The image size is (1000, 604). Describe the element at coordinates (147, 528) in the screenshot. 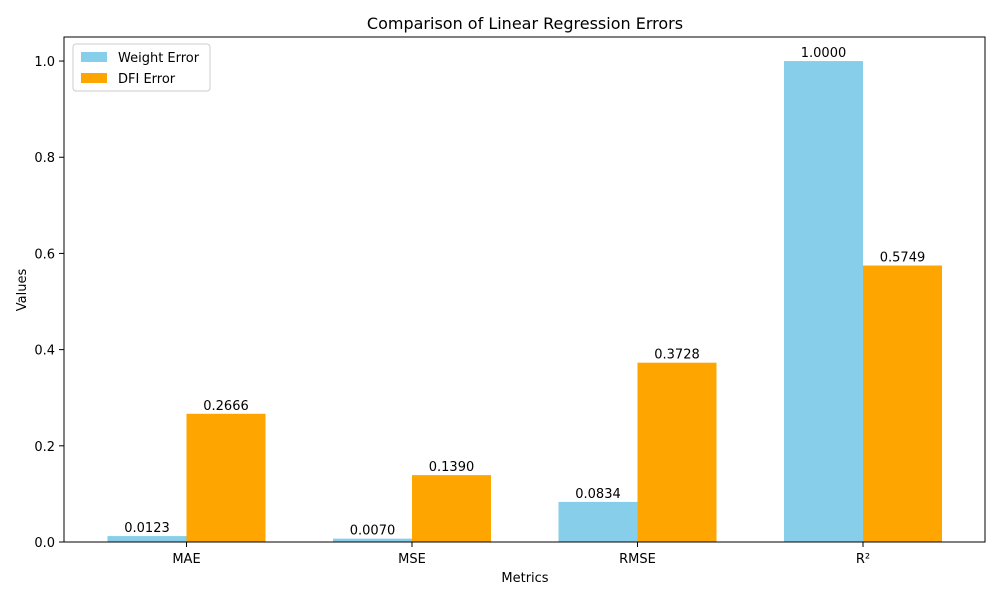

I see `bar-value-label: 0.0123` at that location.